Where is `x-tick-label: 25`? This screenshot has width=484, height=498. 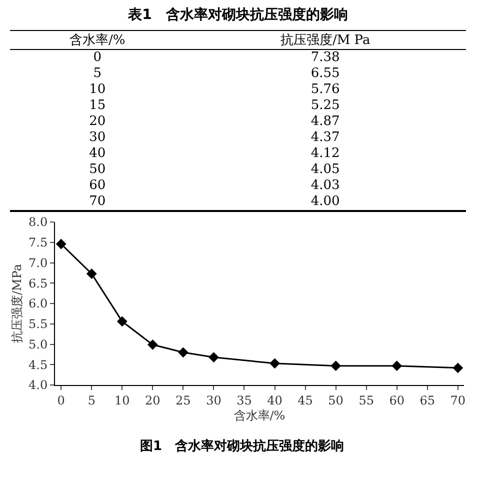
x-tick-label: 25 is located at coordinates (183, 400).